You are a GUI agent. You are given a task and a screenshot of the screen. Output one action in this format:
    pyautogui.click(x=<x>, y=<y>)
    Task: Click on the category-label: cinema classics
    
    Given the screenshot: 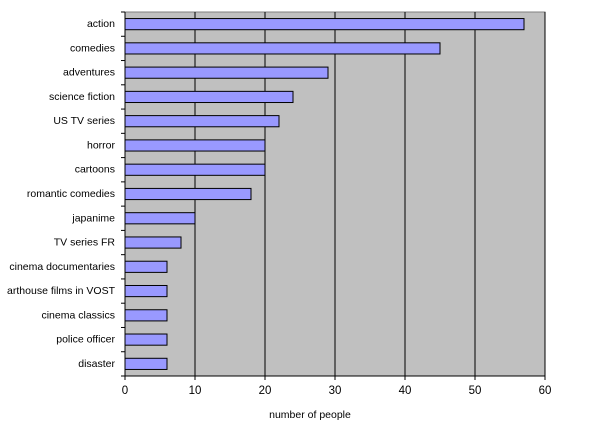 What is the action you would take?
    pyautogui.click(x=78, y=315)
    